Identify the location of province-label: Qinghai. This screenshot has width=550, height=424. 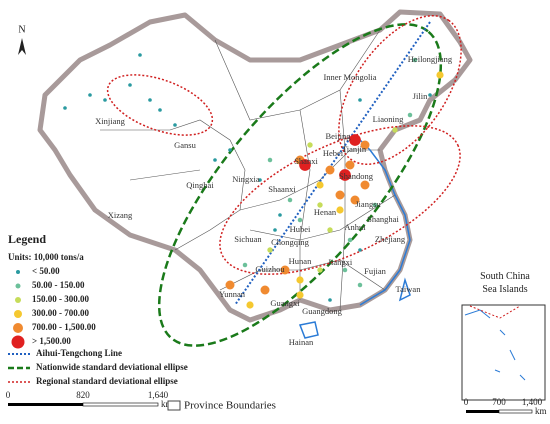
(200, 185).